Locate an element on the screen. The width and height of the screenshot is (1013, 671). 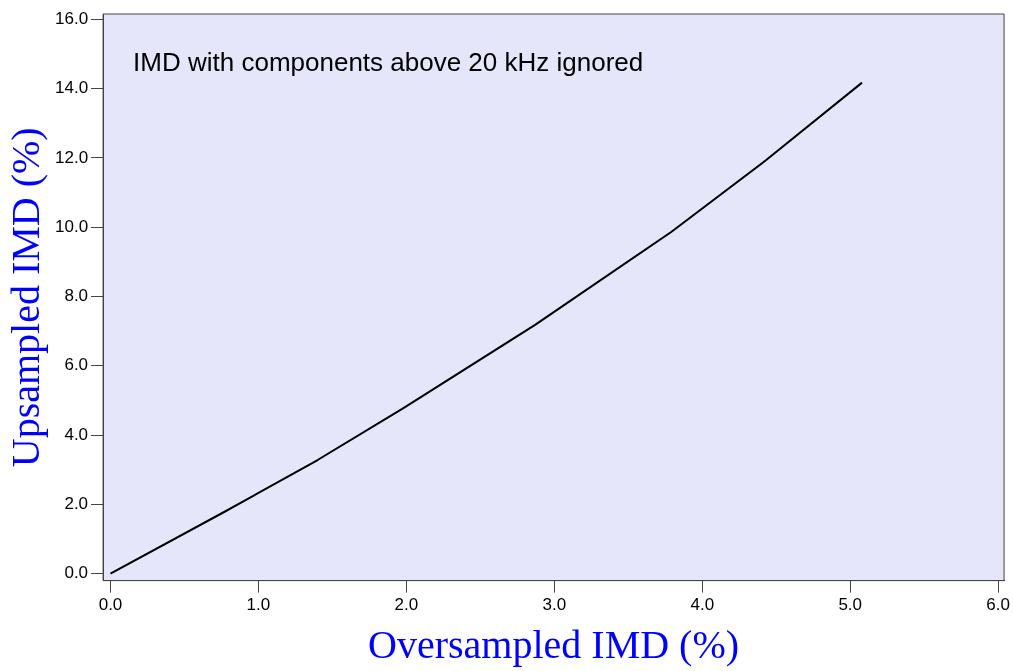
x-tick-label: 1.0 is located at coordinates (258, 605).